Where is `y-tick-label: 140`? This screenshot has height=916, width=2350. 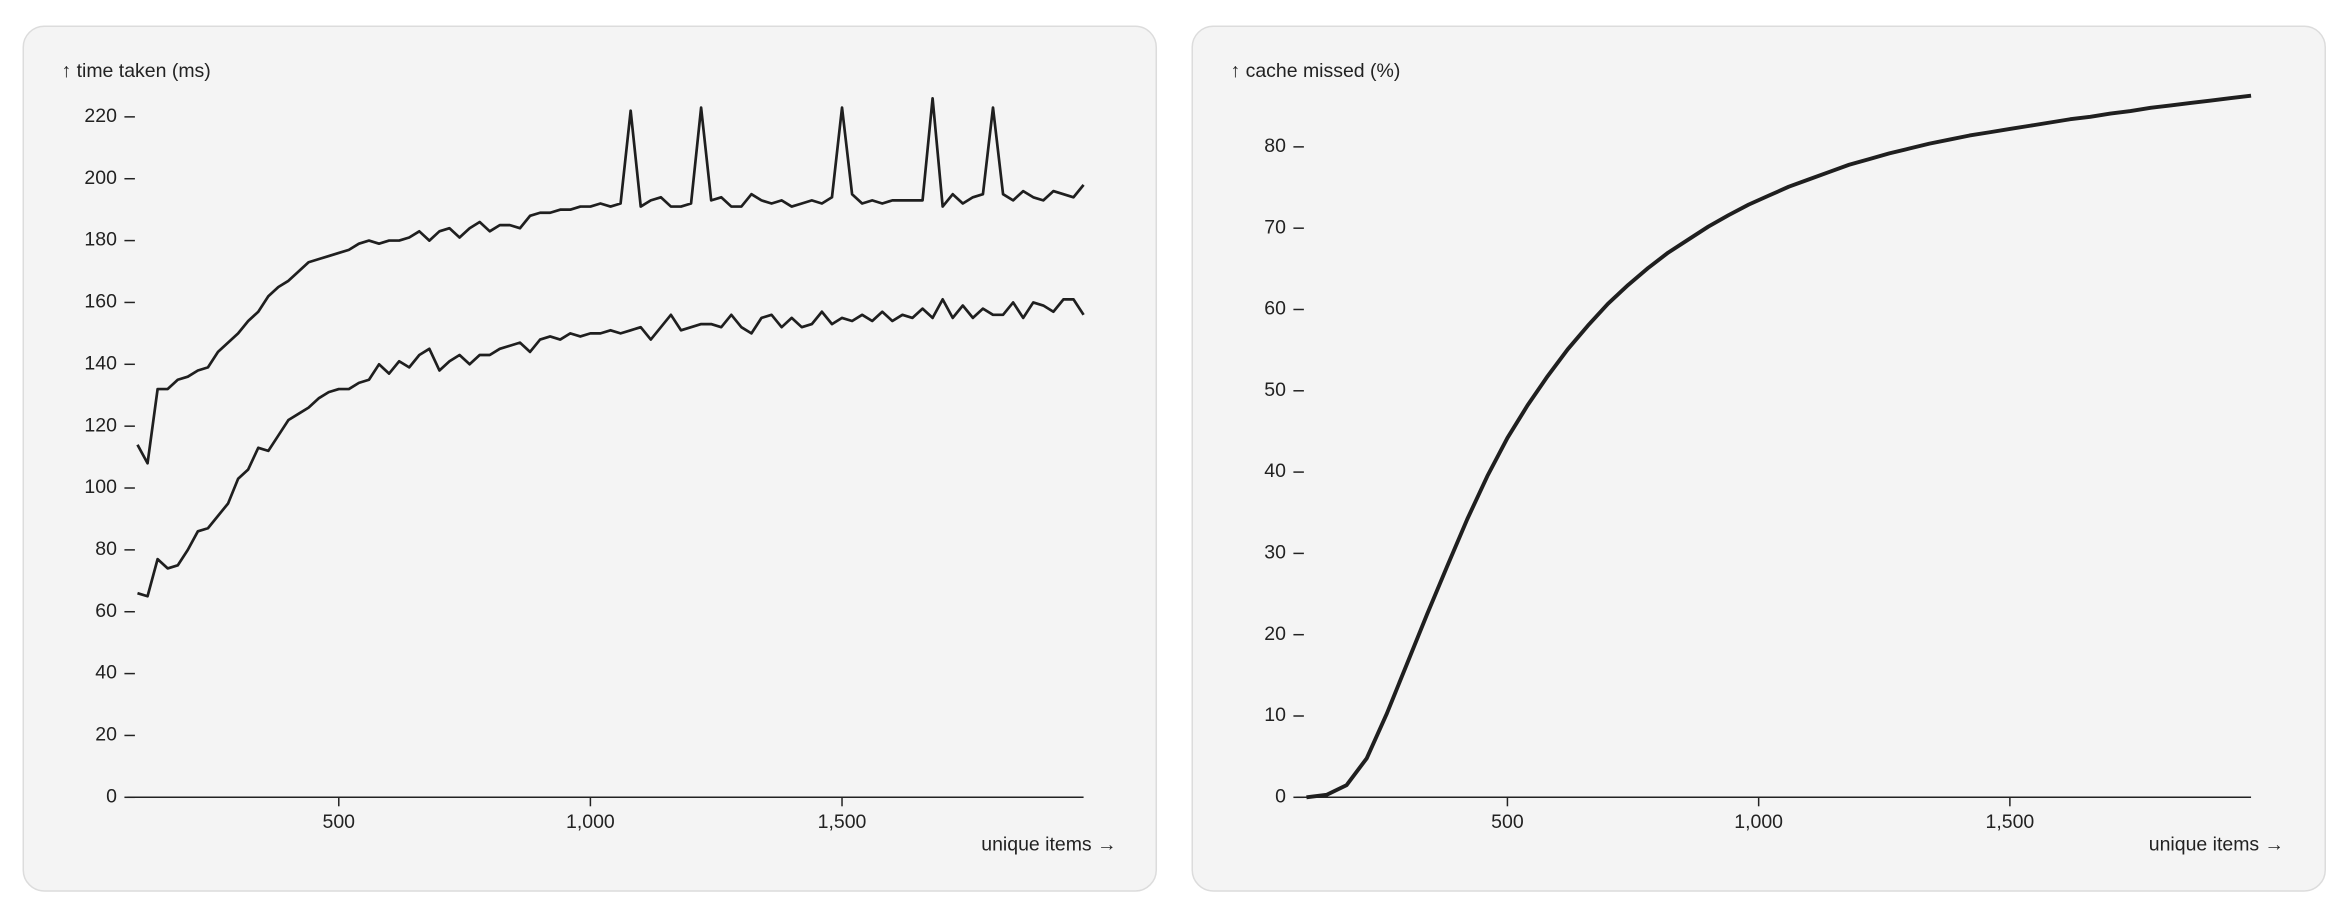 y-tick-label: 140 is located at coordinates (100, 363).